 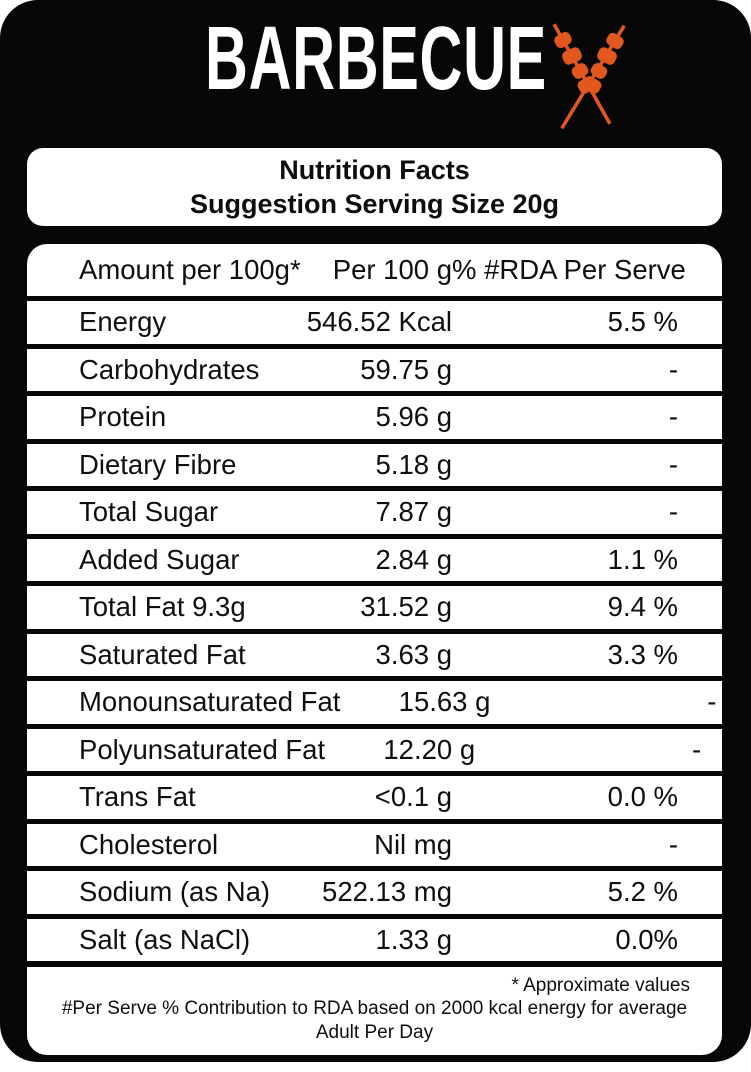 What do you see at coordinates (374, 170) in the screenshot?
I see `nutrition-facts-title: Nutrition Facts` at bounding box center [374, 170].